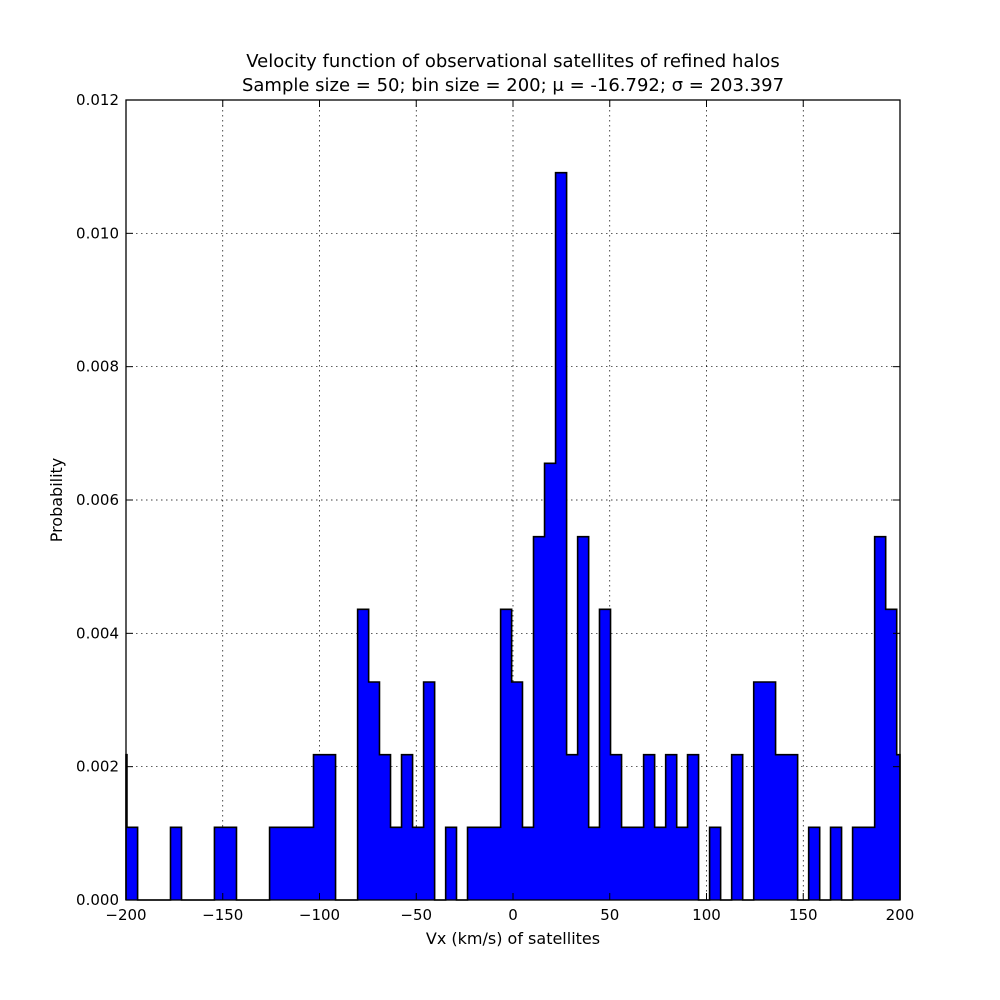 This screenshot has height=1000, width=1000. I want to click on x-tick-label: 100, so click(706, 915).